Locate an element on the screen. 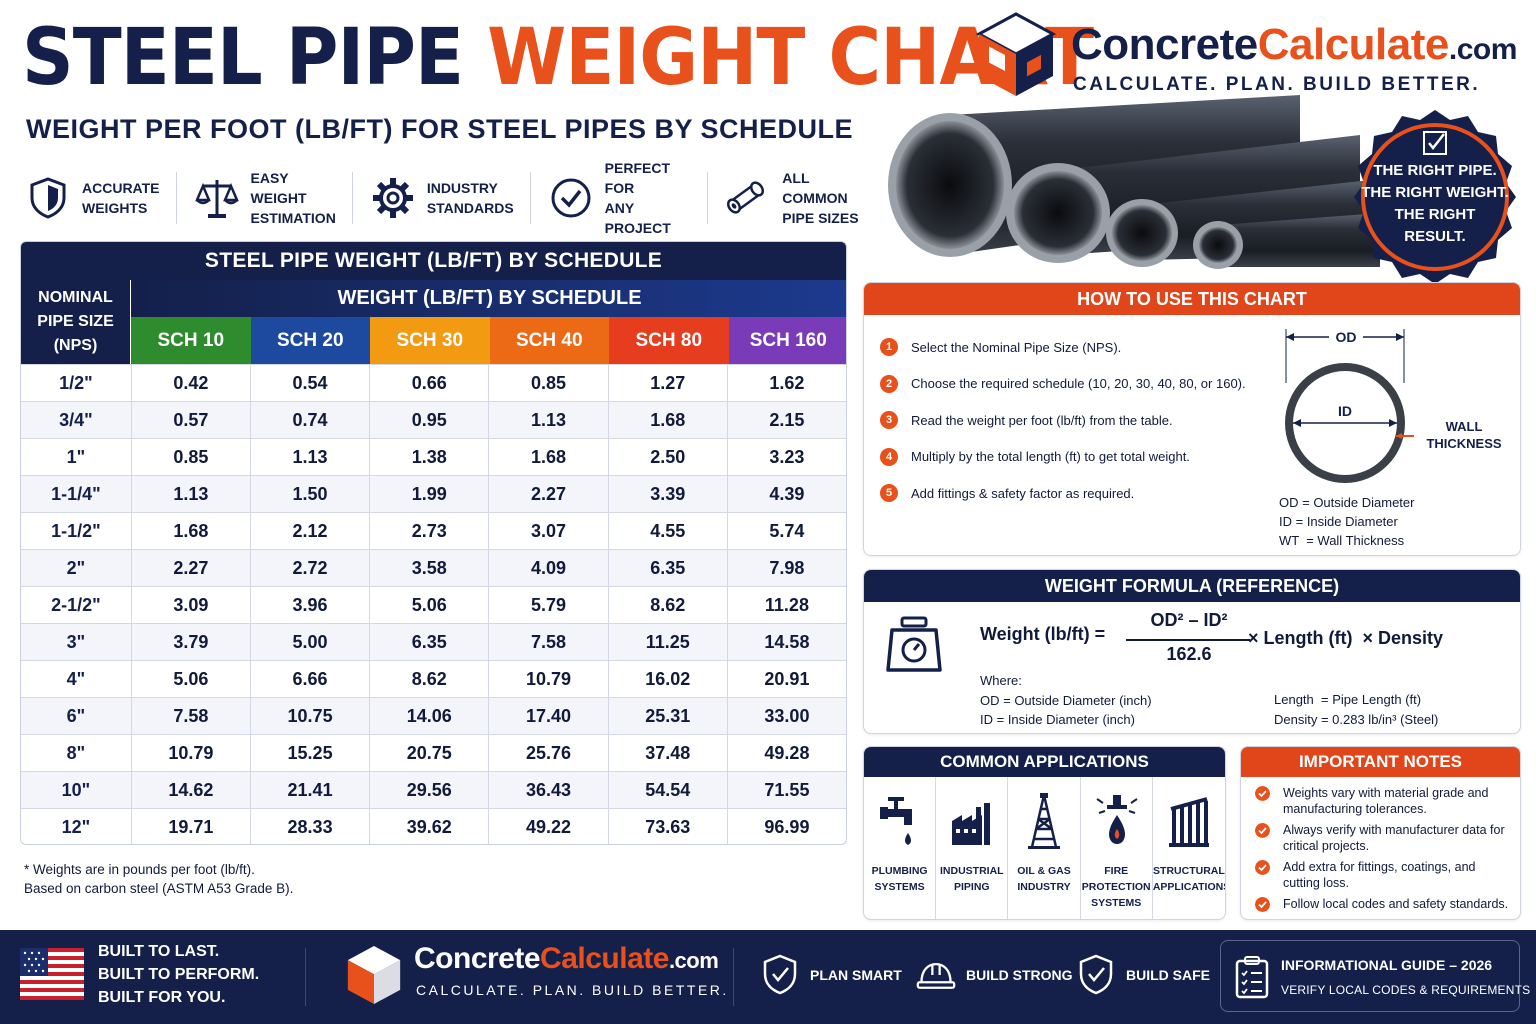 Image resolution: width=1536 pixels, height=1024 pixels. footer-brand-name: ConcreteCalculate.com is located at coordinates (566, 958).